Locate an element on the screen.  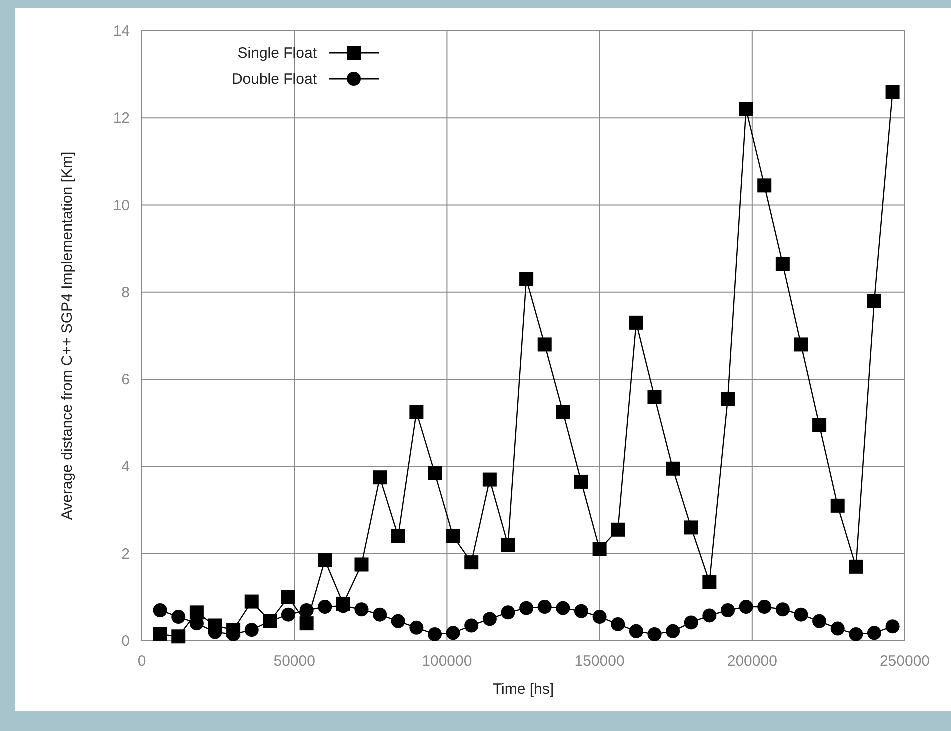
y-axis-title: Average distance from C++ SGP4 Implementation [Km] is located at coordinates (67, 336).